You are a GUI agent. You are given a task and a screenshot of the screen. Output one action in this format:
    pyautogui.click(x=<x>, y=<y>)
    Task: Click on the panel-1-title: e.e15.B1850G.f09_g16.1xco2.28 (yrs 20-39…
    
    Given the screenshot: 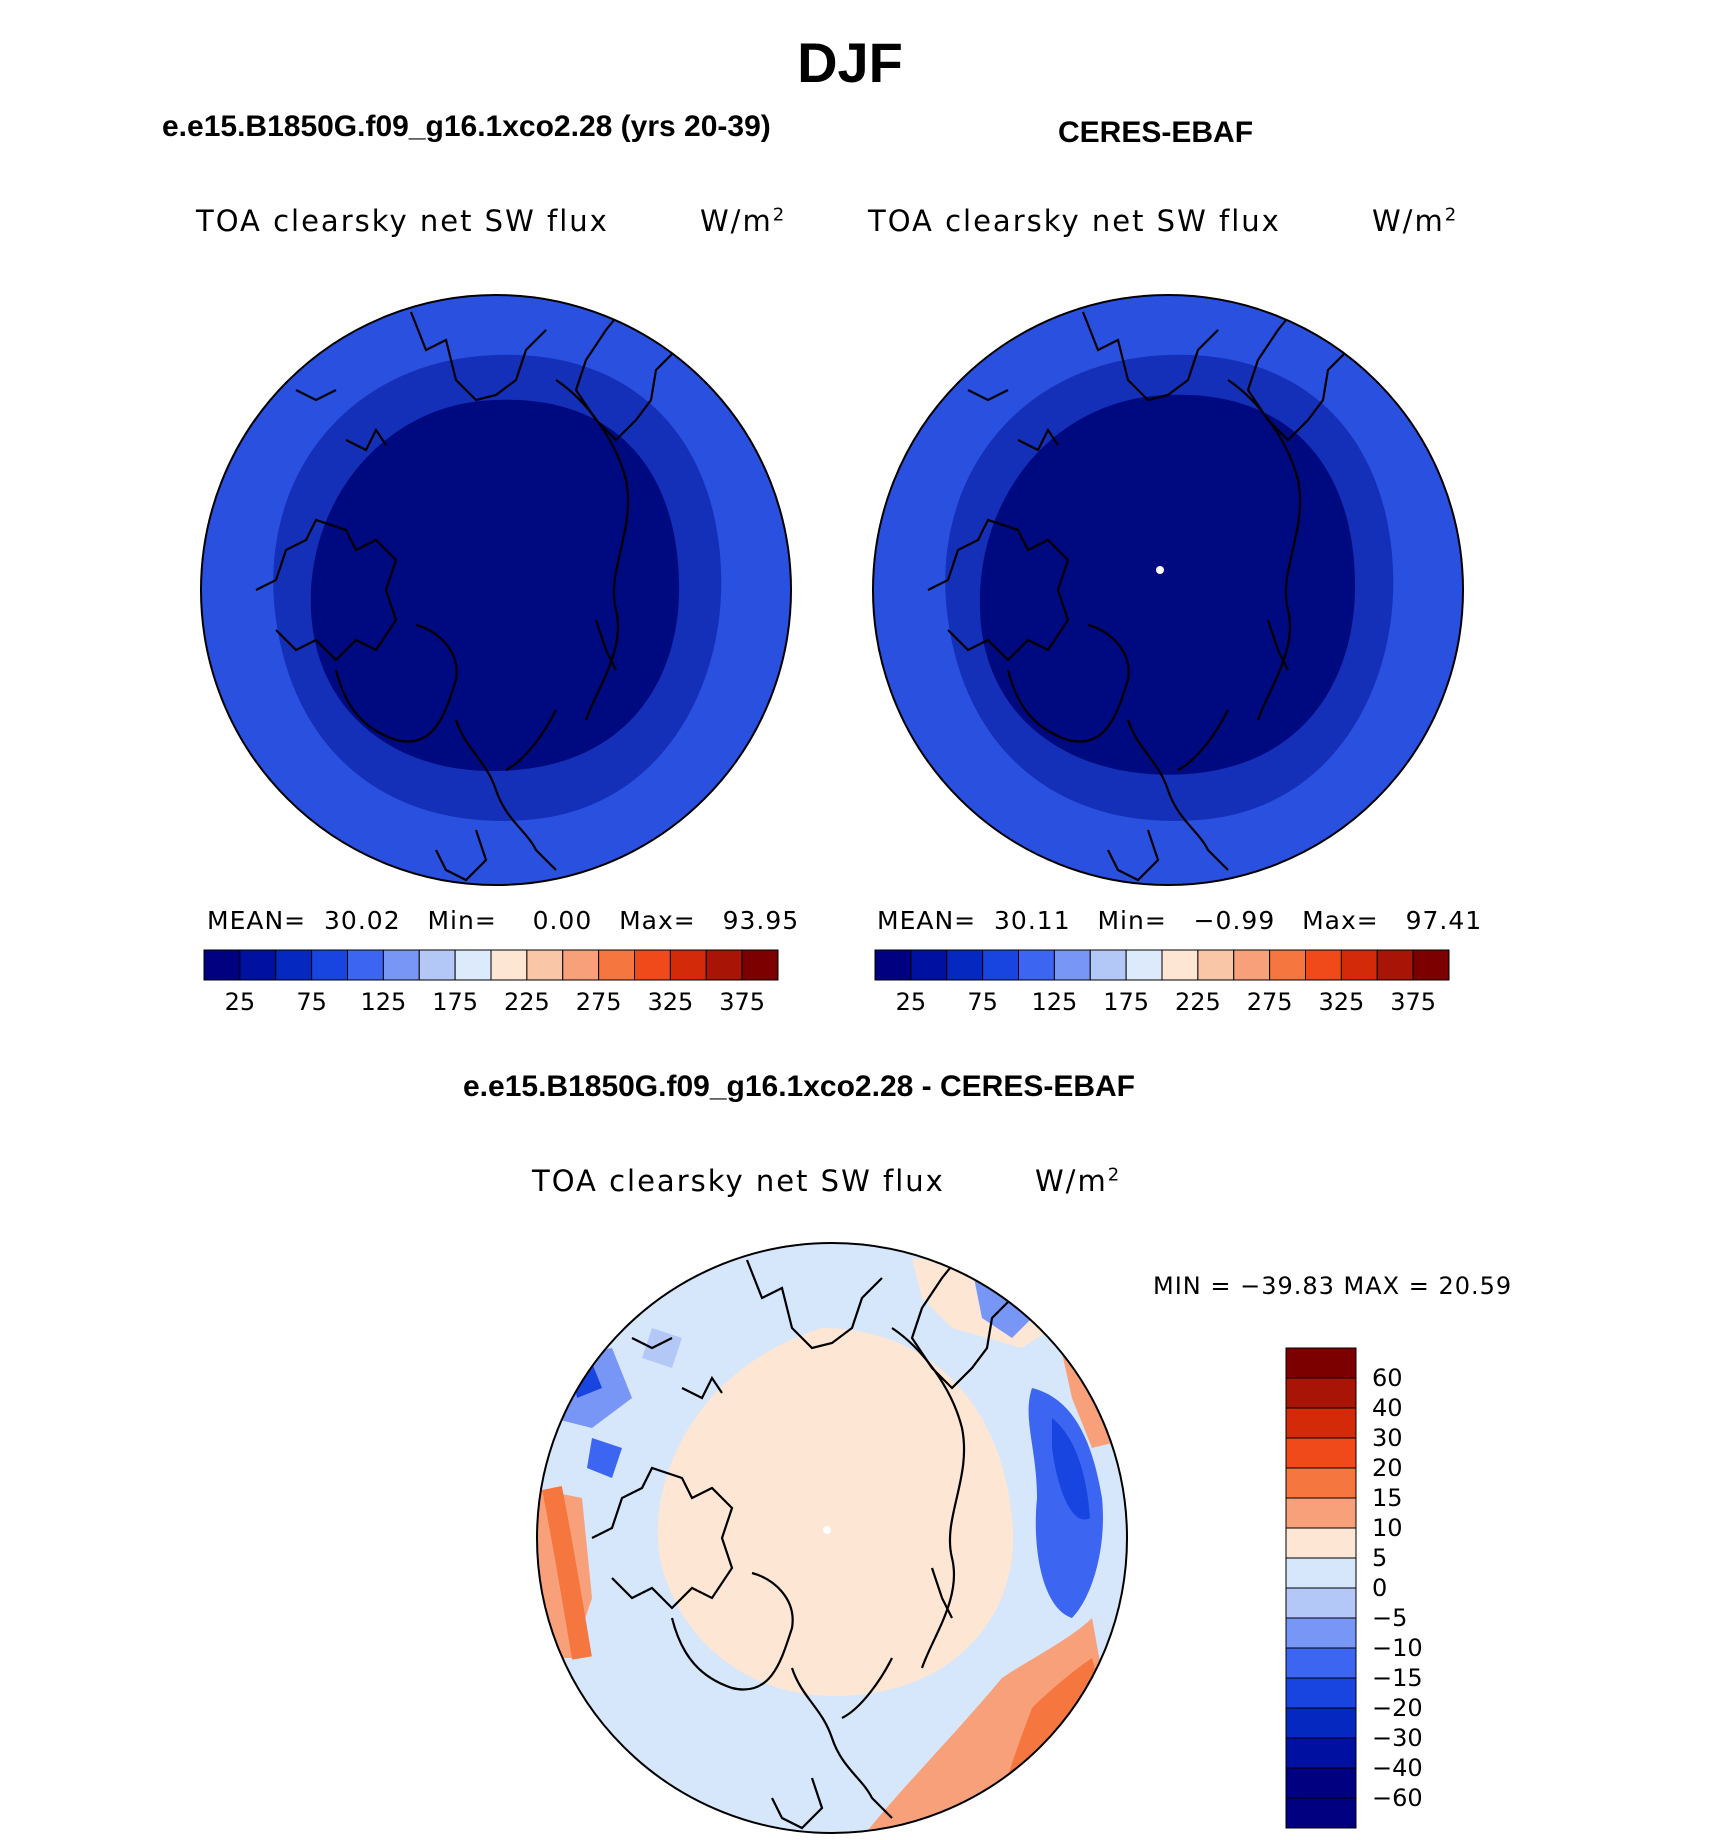 What is the action you would take?
    pyautogui.click(x=466, y=126)
    